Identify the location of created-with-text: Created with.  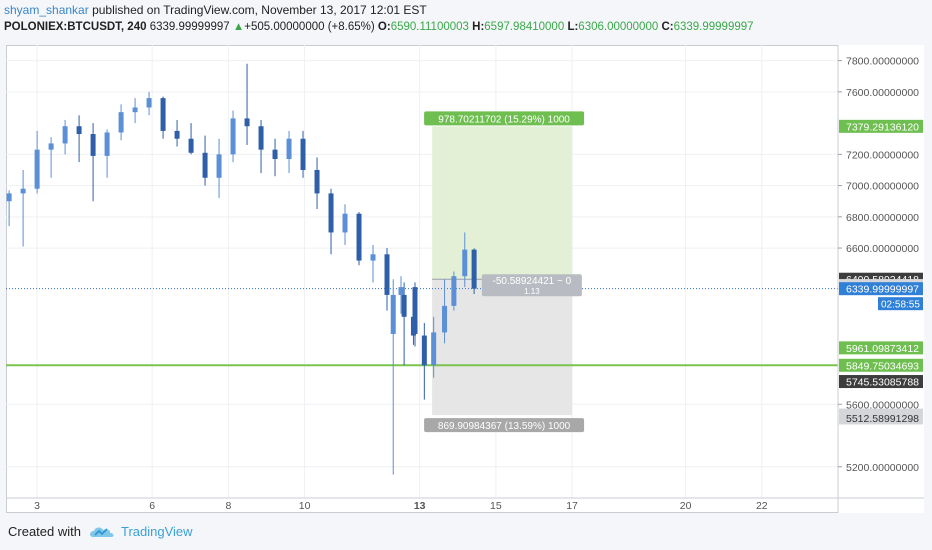
(44, 531).